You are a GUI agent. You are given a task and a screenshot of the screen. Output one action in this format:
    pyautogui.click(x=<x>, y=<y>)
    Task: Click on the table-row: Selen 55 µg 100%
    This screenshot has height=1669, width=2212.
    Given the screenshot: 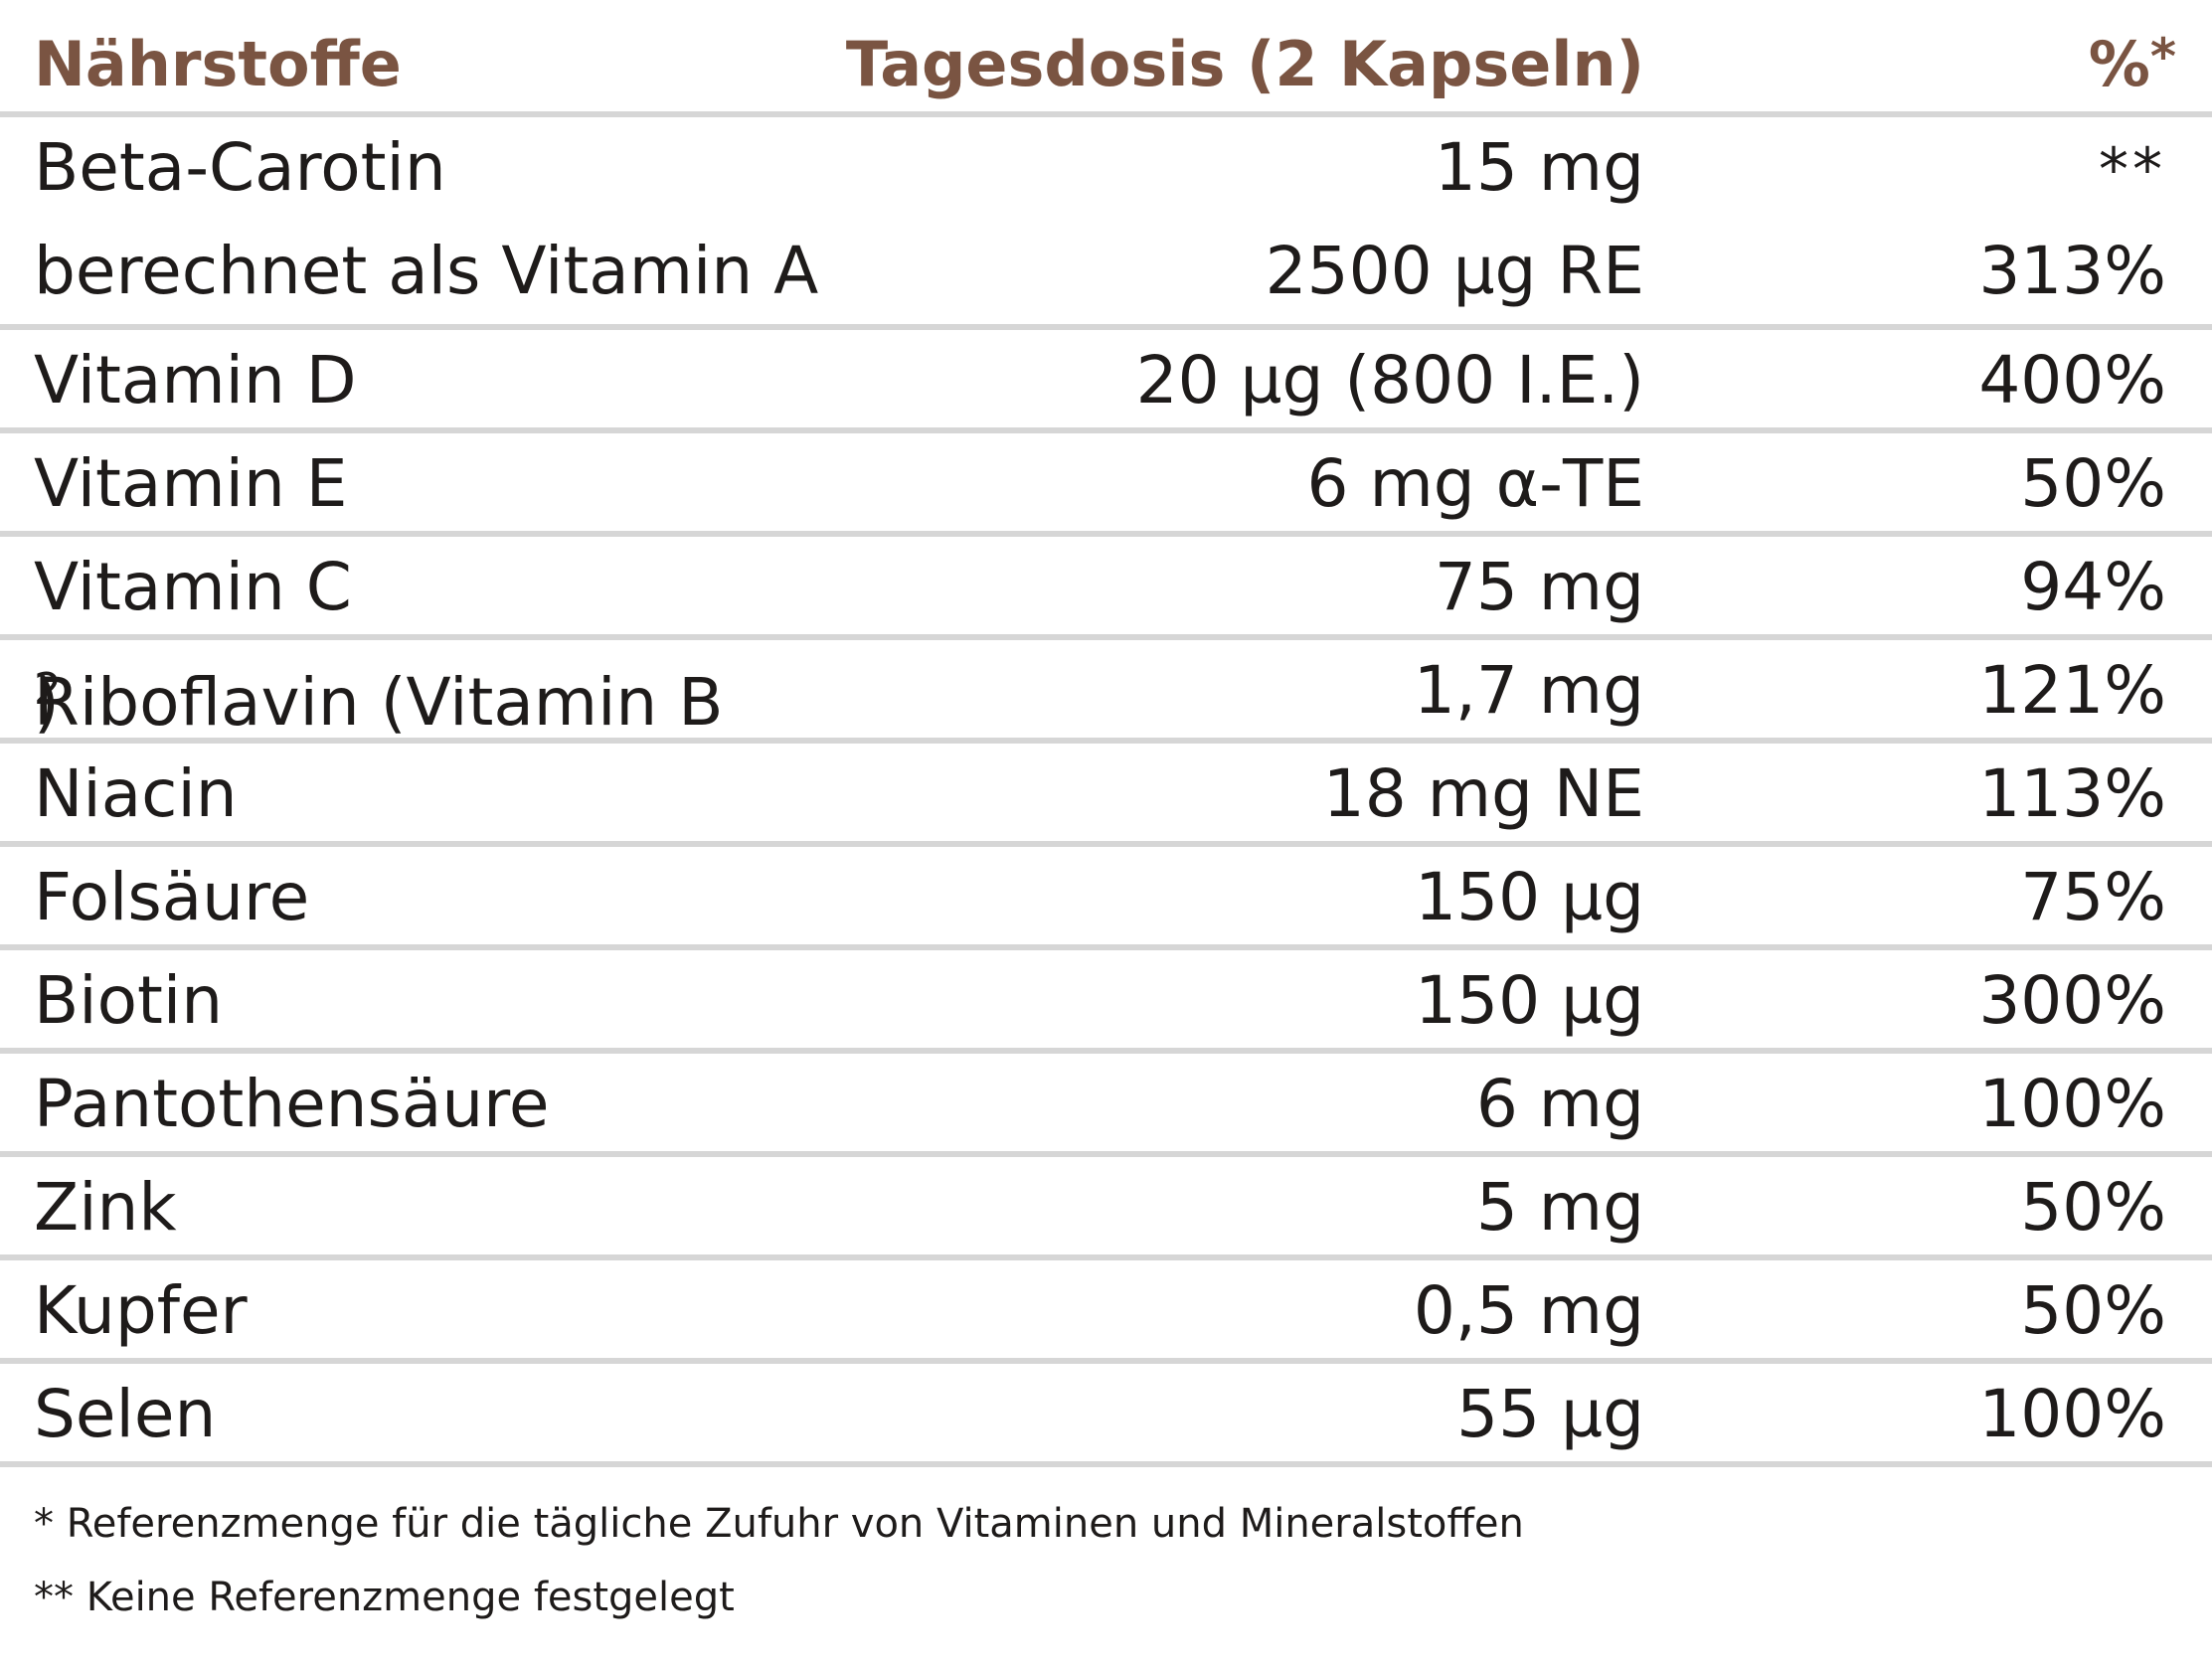 What is the action you would take?
    pyautogui.click(x=1106, y=1412)
    